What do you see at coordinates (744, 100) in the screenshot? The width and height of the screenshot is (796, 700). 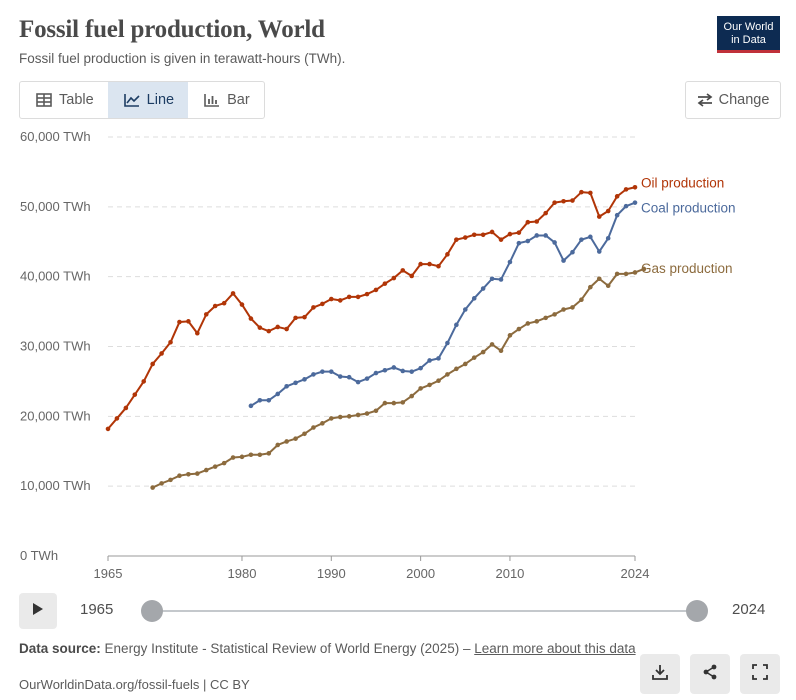 I see `change-button-label: Change` at bounding box center [744, 100].